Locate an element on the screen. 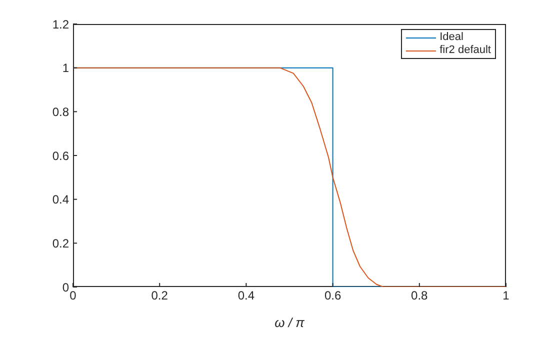 This screenshot has height=337, width=560. x-tick-label: 0.8 is located at coordinates (419, 295).